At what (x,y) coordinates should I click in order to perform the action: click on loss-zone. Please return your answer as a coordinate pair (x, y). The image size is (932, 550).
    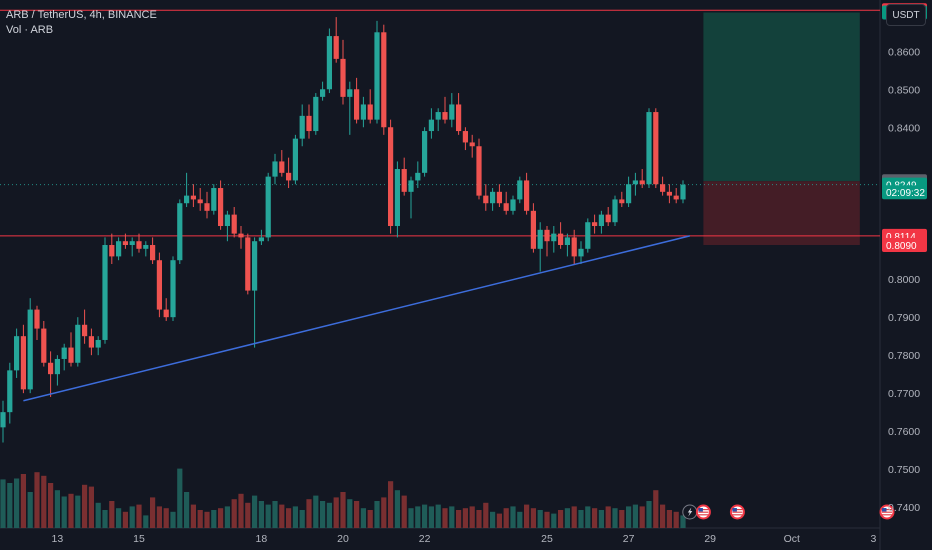
    Looking at the image, I should click on (781, 213).